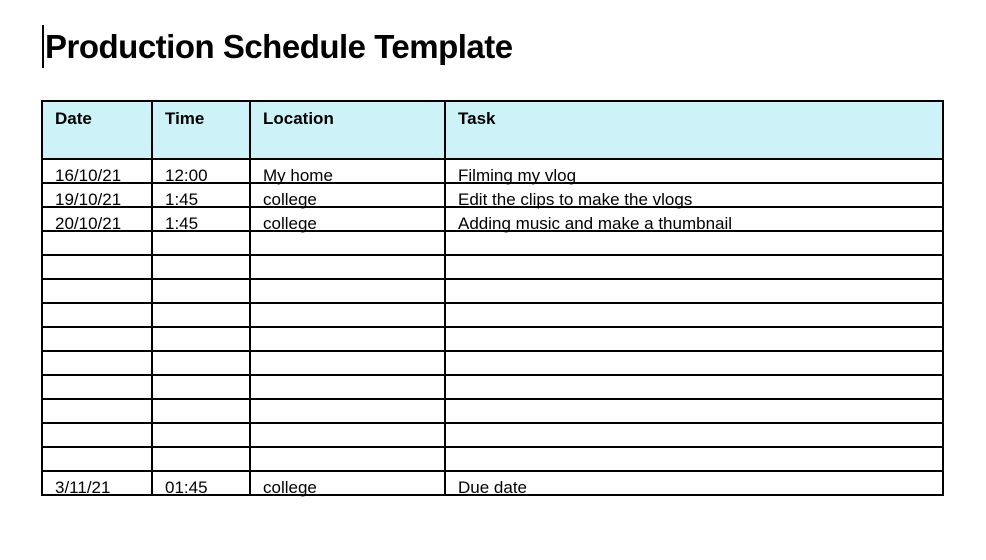 This screenshot has height=560, width=986. What do you see at coordinates (201, 130) in the screenshot?
I see `column-header-time: Time` at bounding box center [201, 130].